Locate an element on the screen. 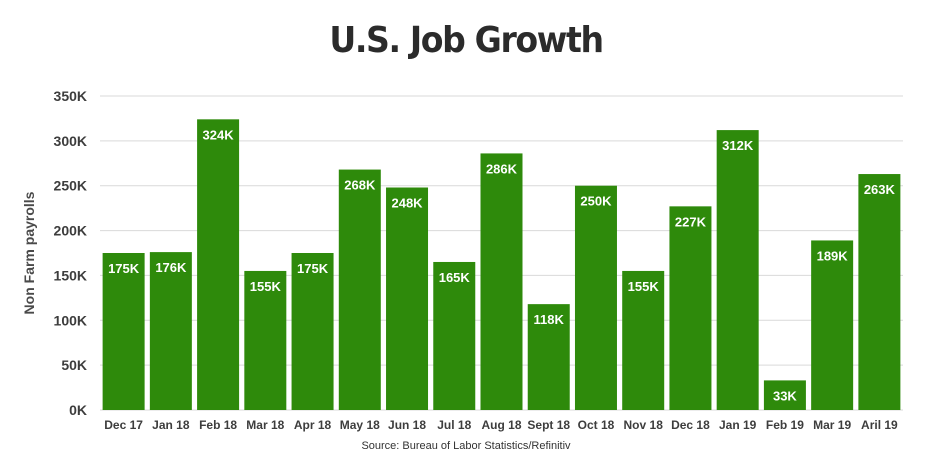 The image size is (932, 470). x-tick-label: Mar 18 is located at coordinates (265, 425).